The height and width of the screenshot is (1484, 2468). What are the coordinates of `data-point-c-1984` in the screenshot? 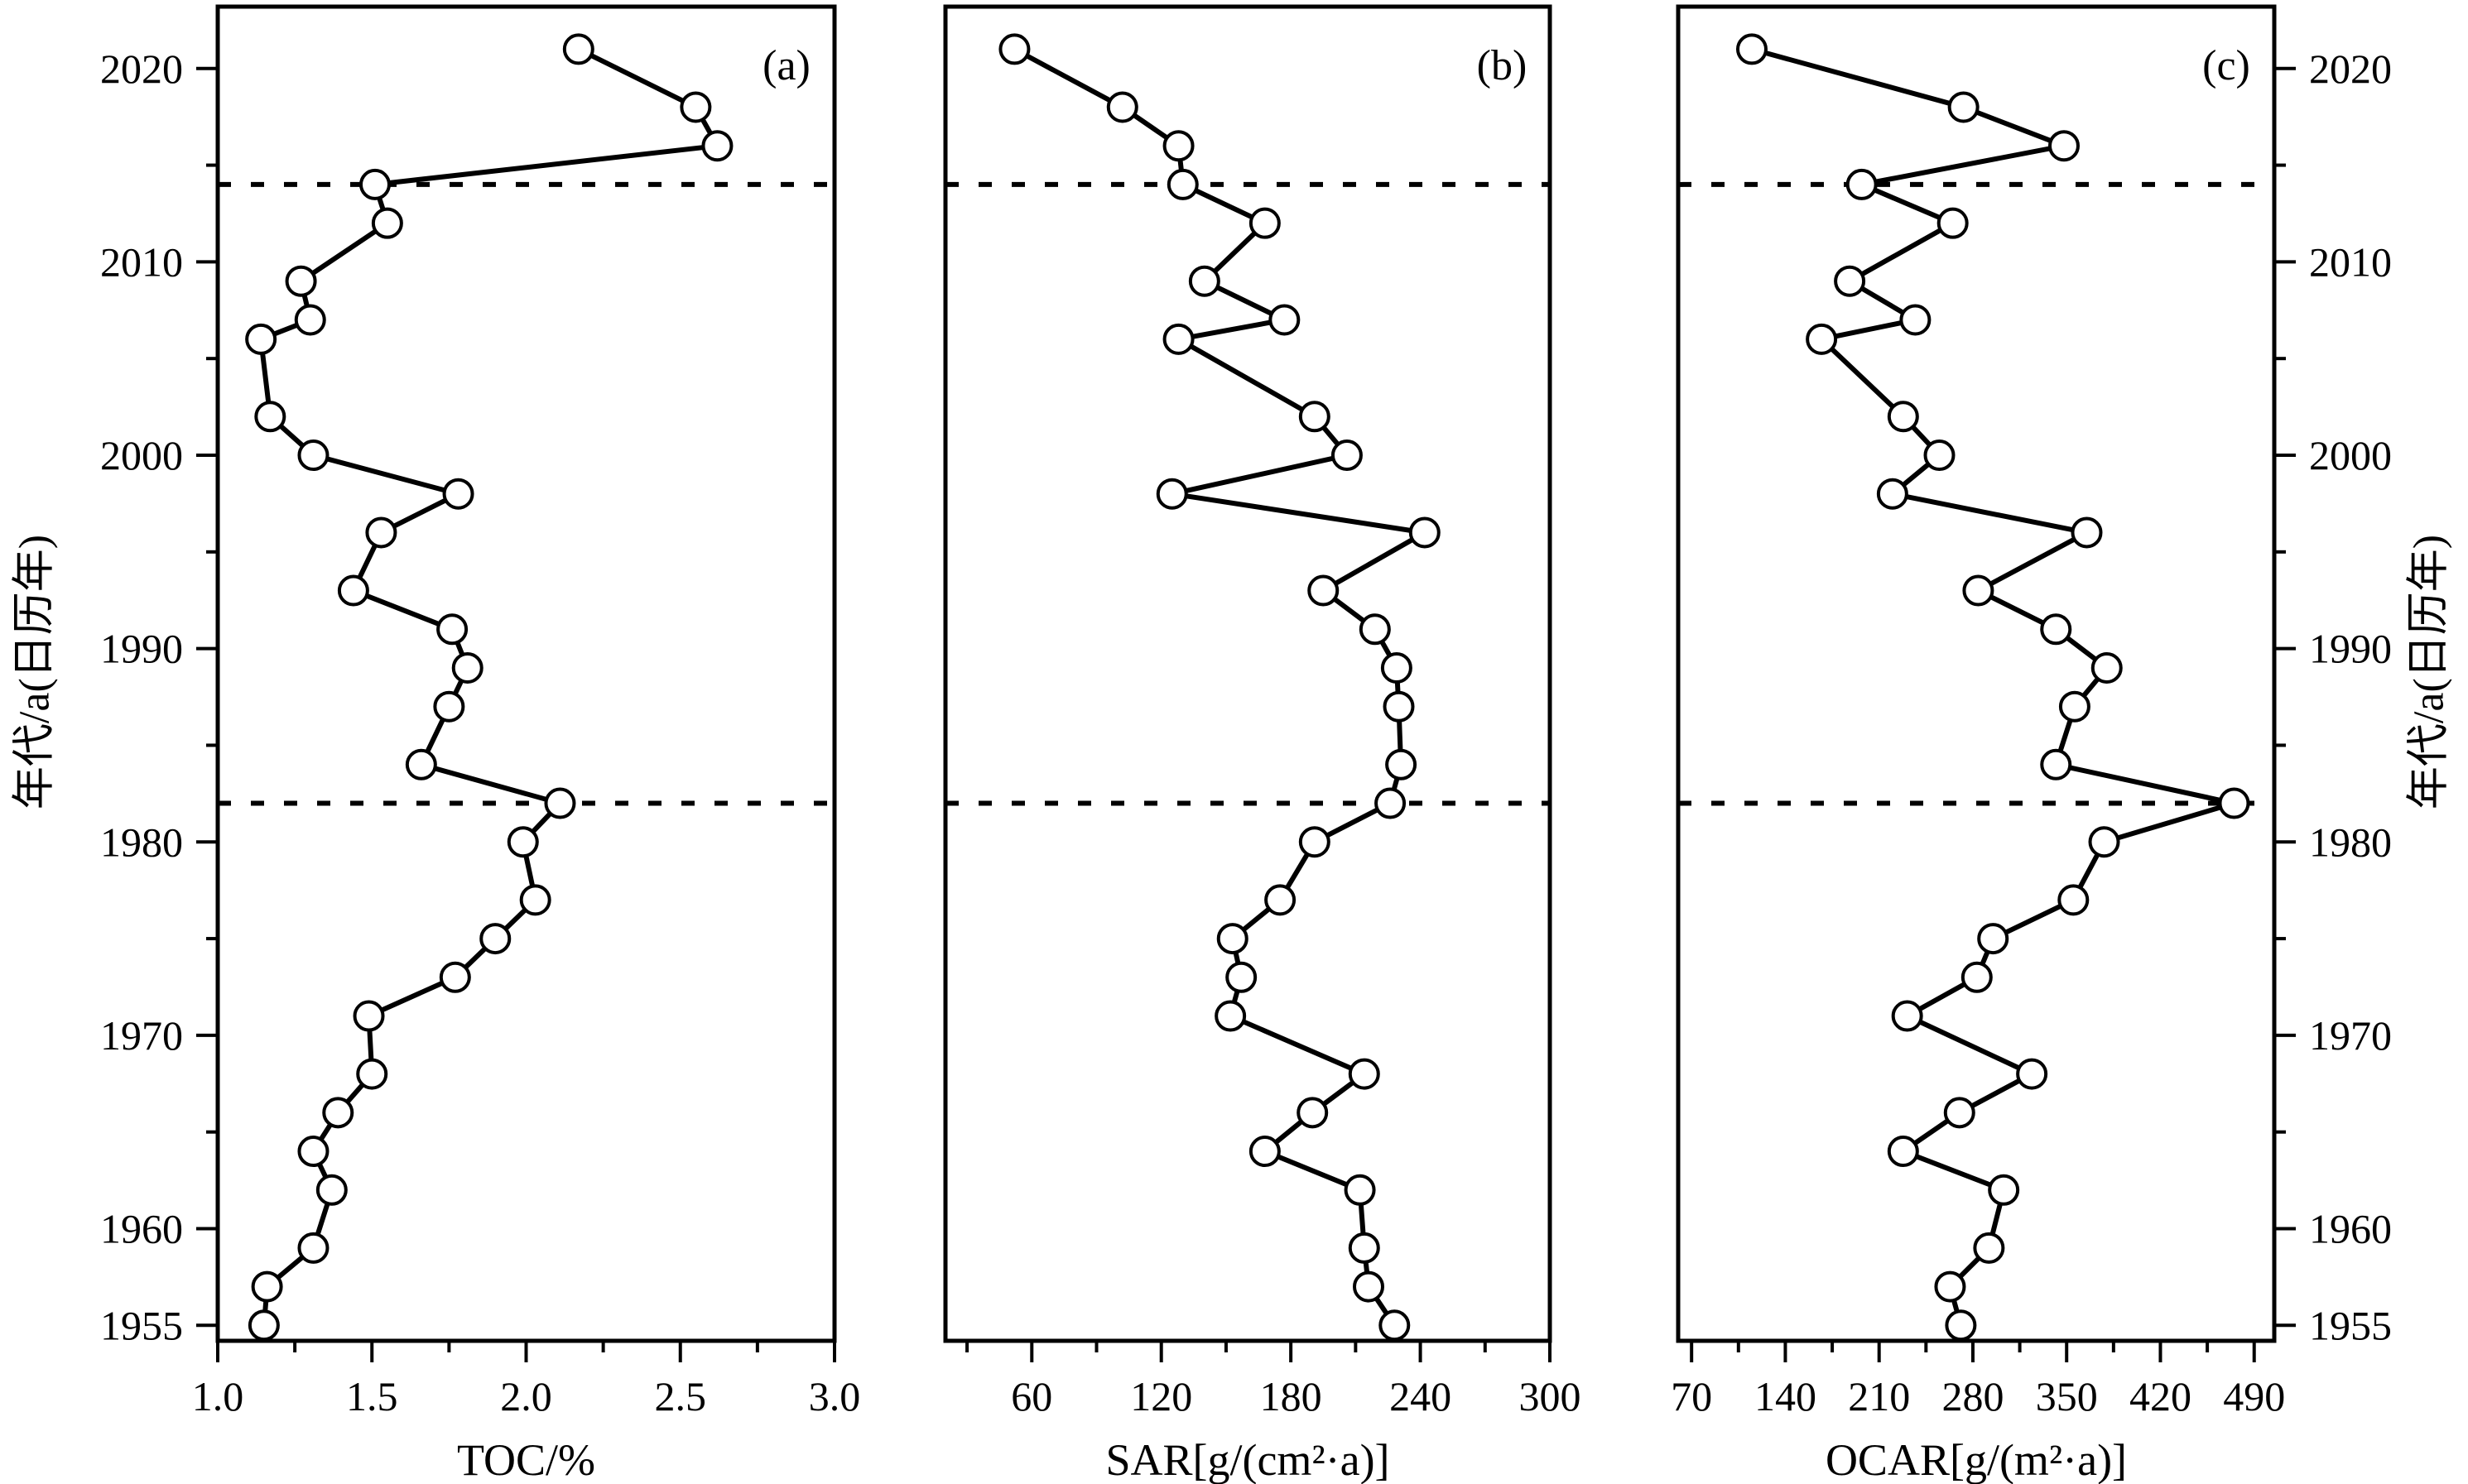 It's located at (2056, 764).